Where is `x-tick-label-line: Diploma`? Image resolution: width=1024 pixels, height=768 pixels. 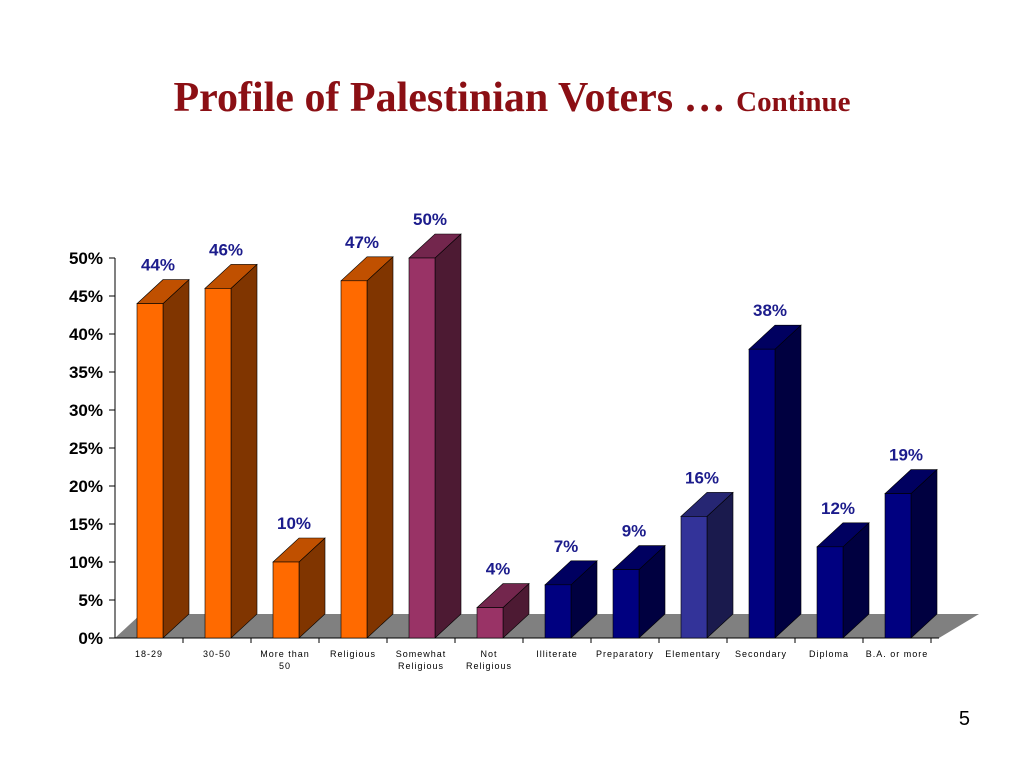
x-tick-label-line: Diploma is located at coordinates (829, 654).